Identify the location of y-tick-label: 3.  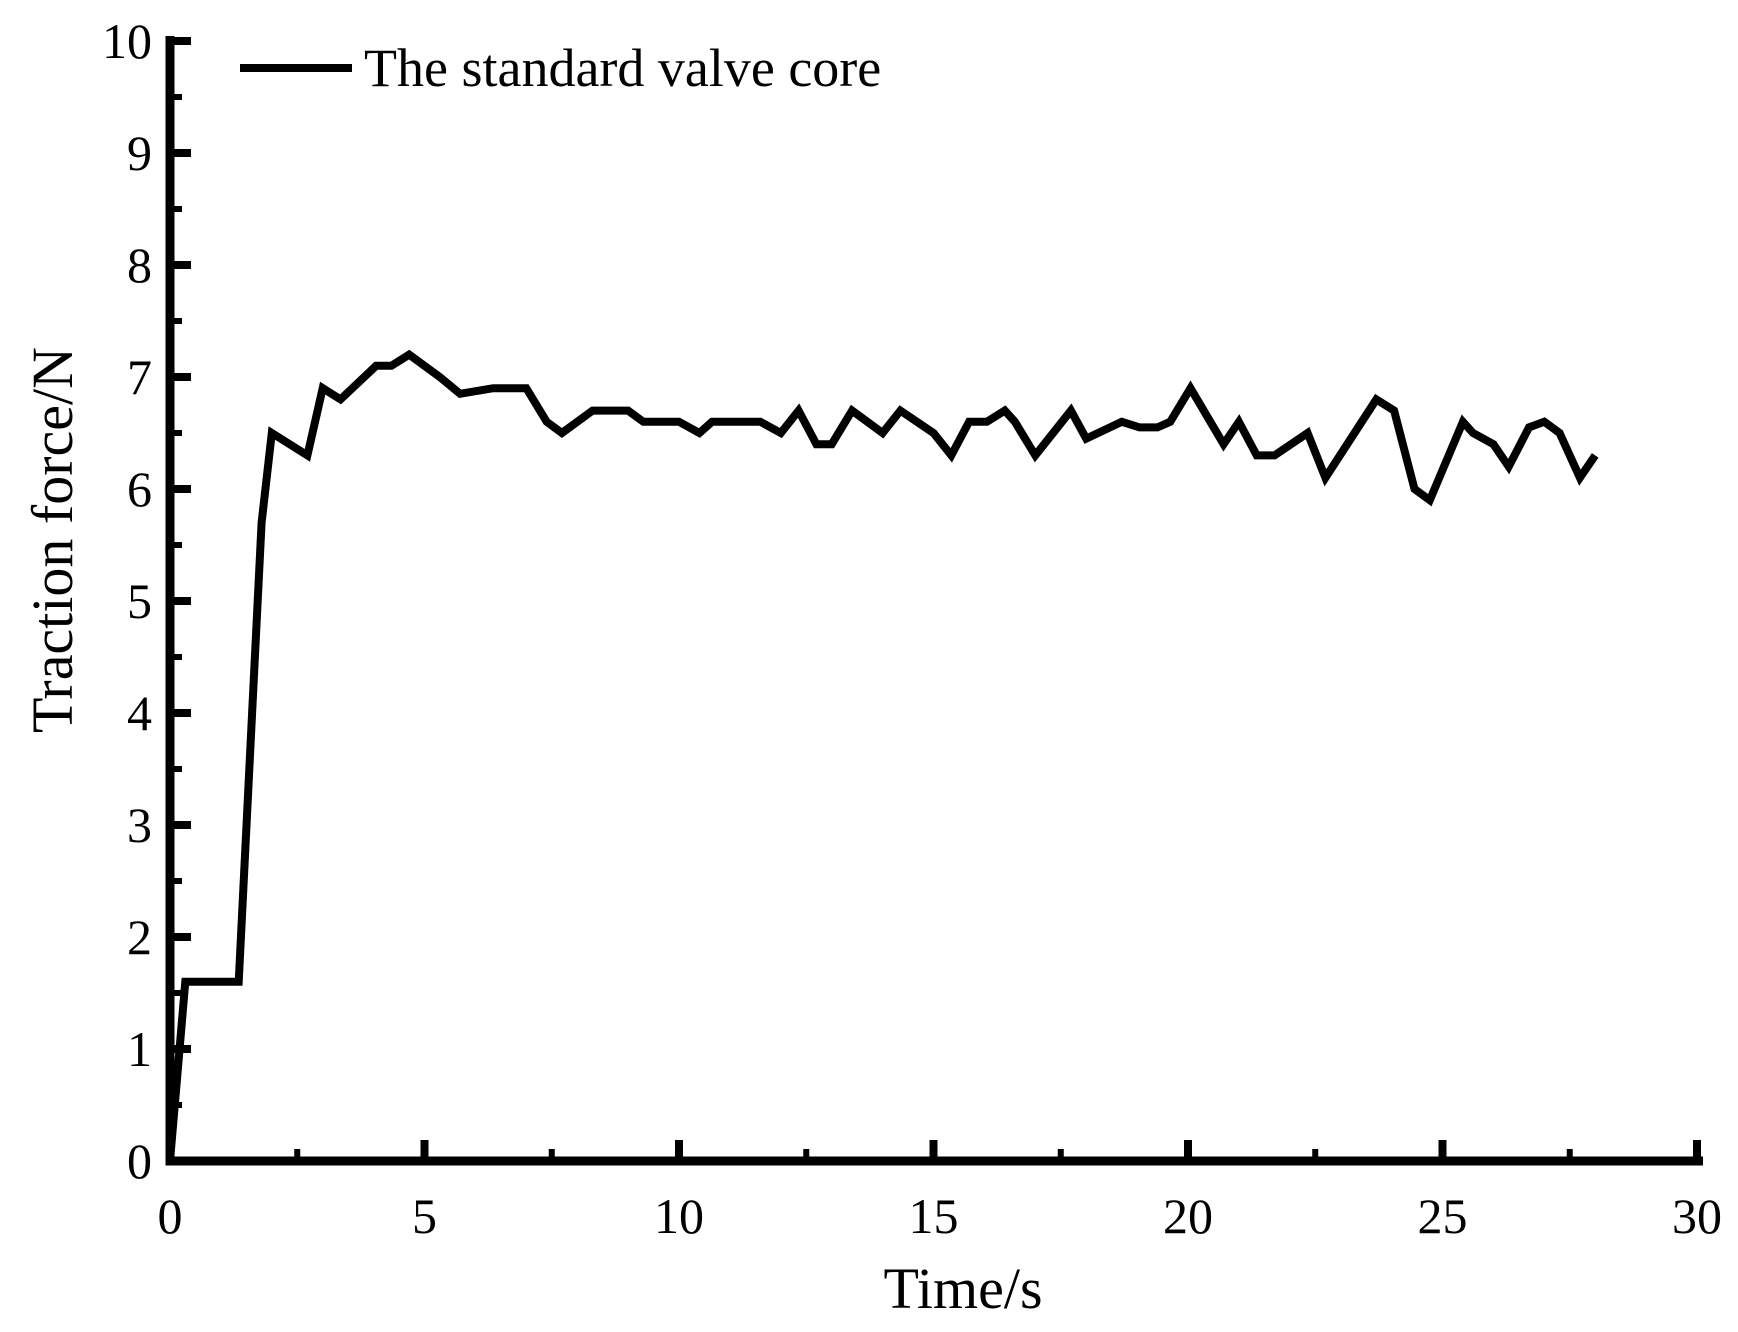
(139, 825).